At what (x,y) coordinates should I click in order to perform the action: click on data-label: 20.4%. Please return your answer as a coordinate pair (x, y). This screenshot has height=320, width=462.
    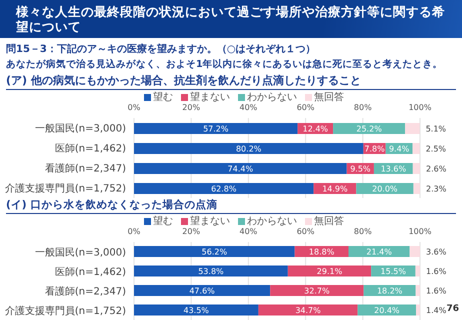
    Looking at the image, I should click on (387, 310).